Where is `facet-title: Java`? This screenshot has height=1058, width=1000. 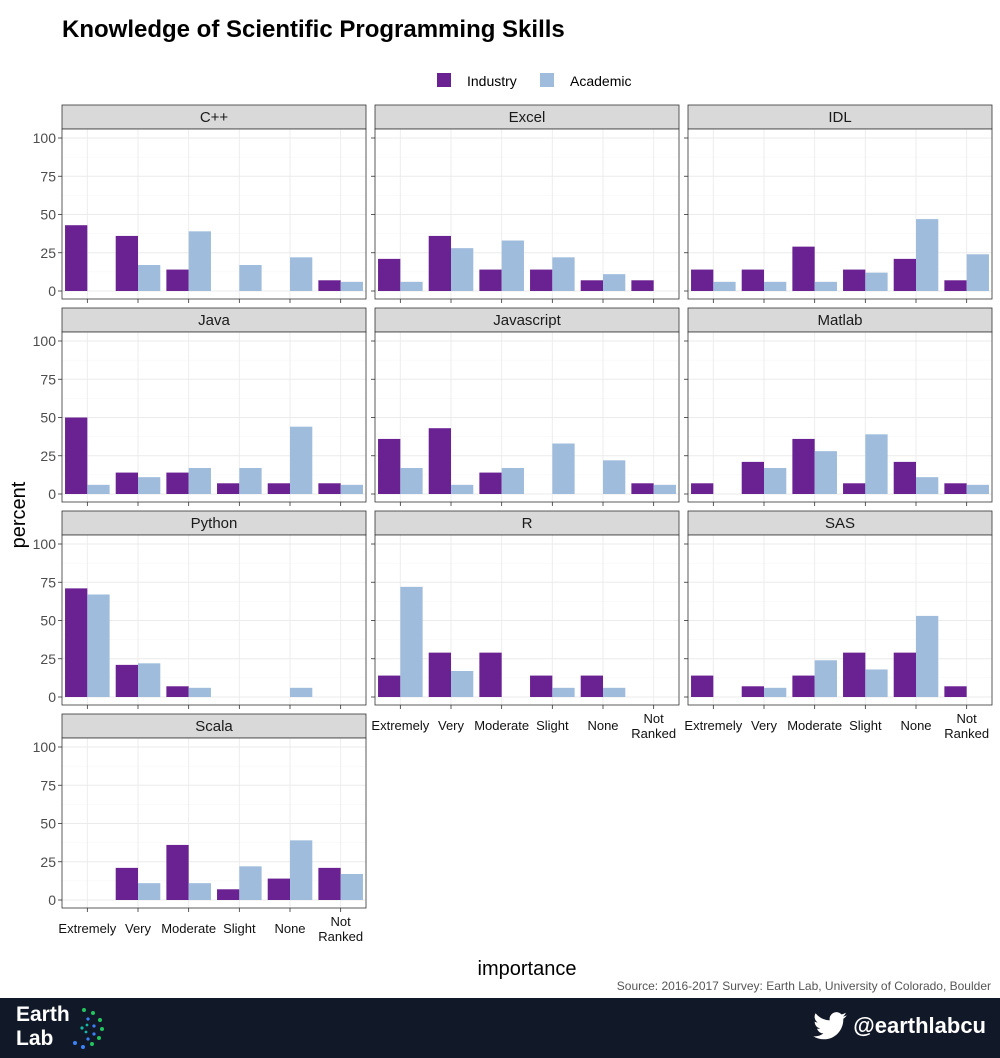
facet-title: Java is located at coordinates (214, 320).